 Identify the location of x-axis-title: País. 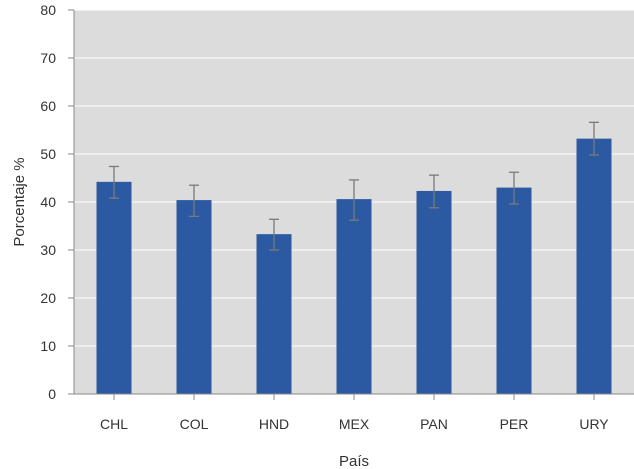
(354, 461).